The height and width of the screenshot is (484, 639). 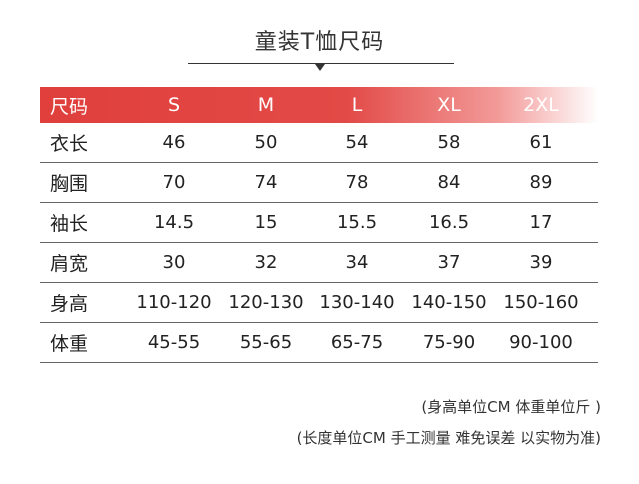 I want to click on page-title: 童装T恤尺码, so click(x=319, y=42).